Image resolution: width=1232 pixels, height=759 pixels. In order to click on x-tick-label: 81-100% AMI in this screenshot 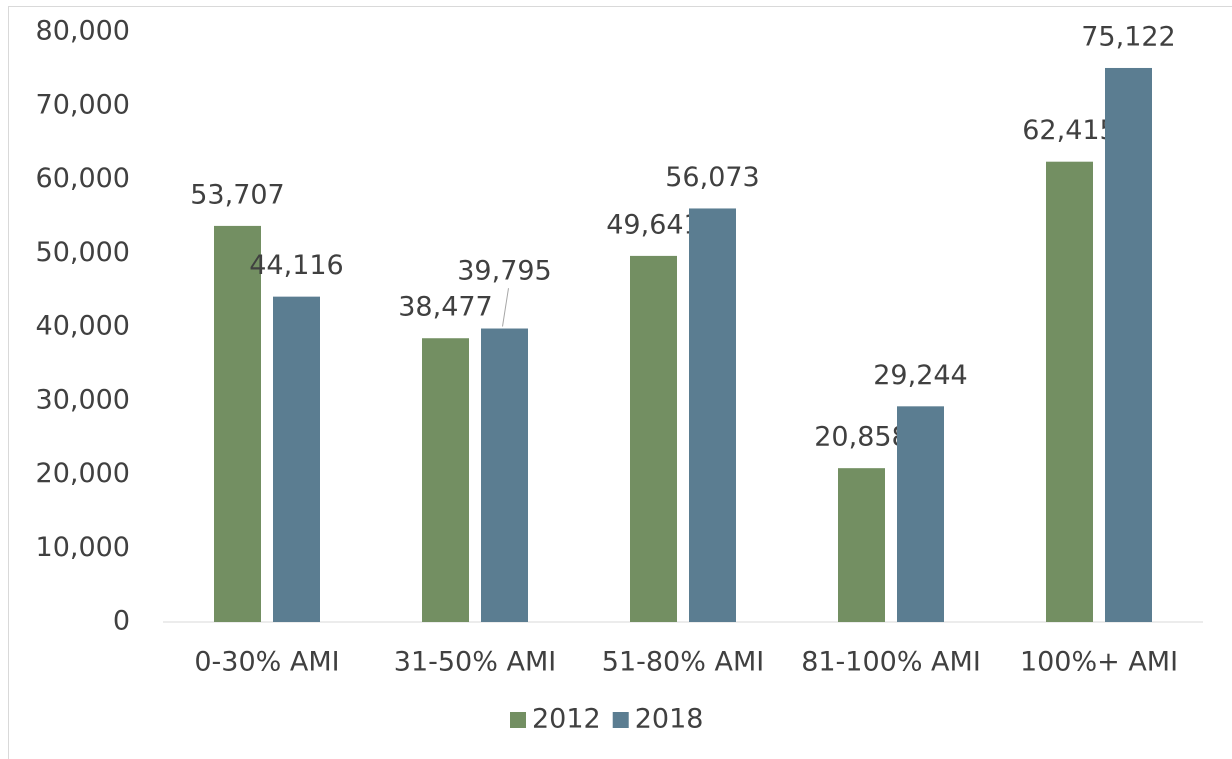, I will do `click(891, 662)`.